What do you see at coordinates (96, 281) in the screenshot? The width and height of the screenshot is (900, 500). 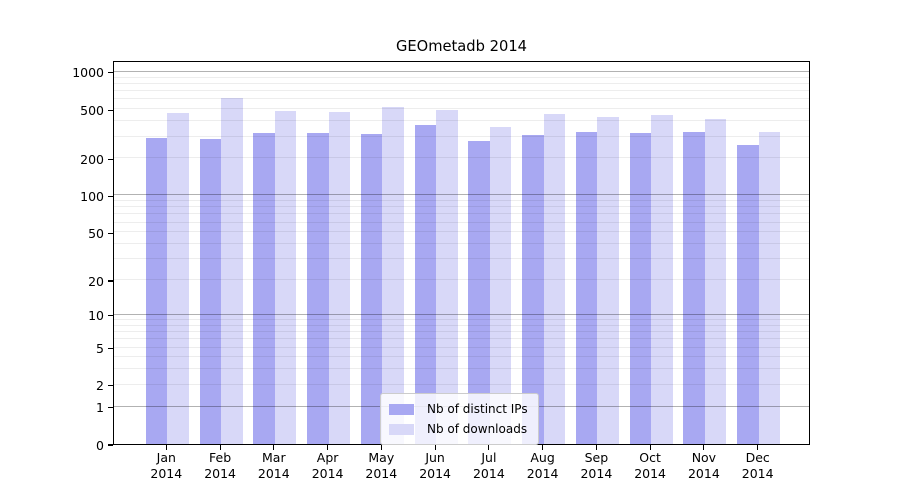 I see `y-tick-label: 20` at bounding box center [96, 281].